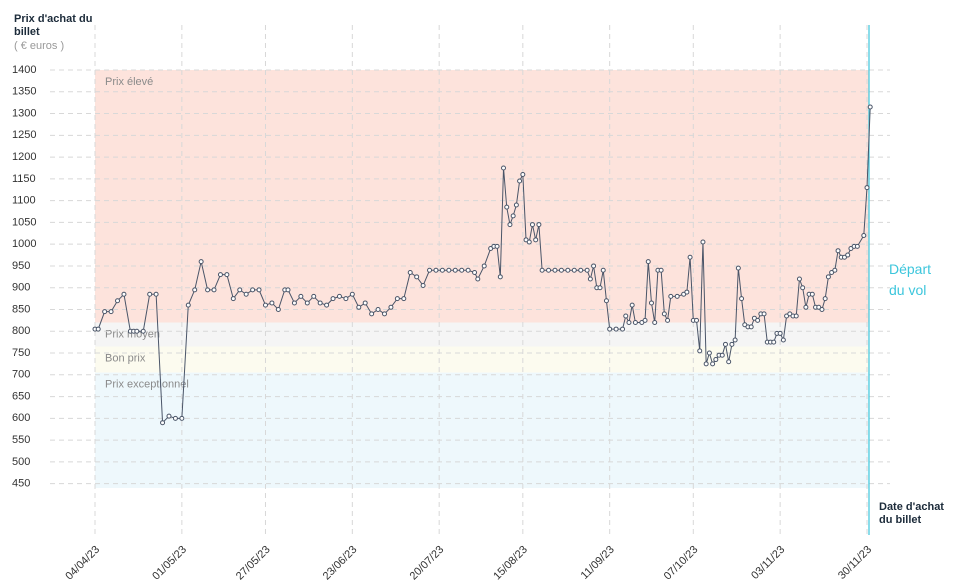 Image resolution: width=958 pixels, height=585 pixels. Describe the element at coordinates (598, 563) in the screenshot. I see `x-tick-label: 11/09/23` at that location.